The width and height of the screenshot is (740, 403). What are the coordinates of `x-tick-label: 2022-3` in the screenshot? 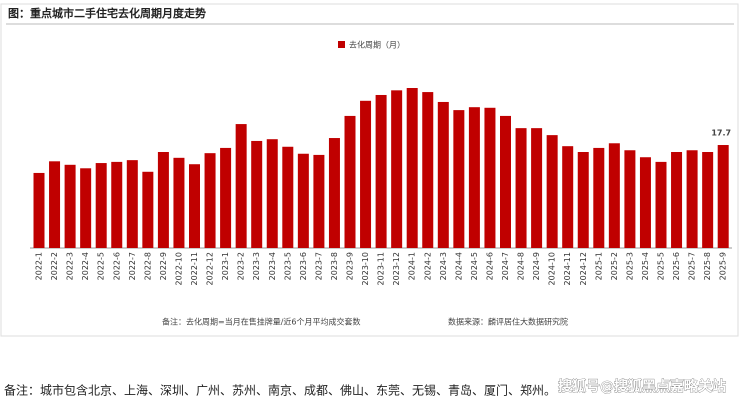 It's located at (70, 266).